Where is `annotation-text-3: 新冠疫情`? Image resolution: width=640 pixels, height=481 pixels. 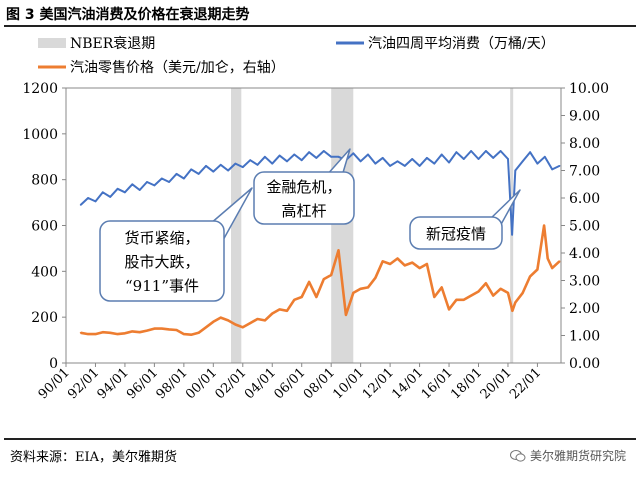
annotation-text-3: 新冠疫情 is located at coordinates (456, 234).